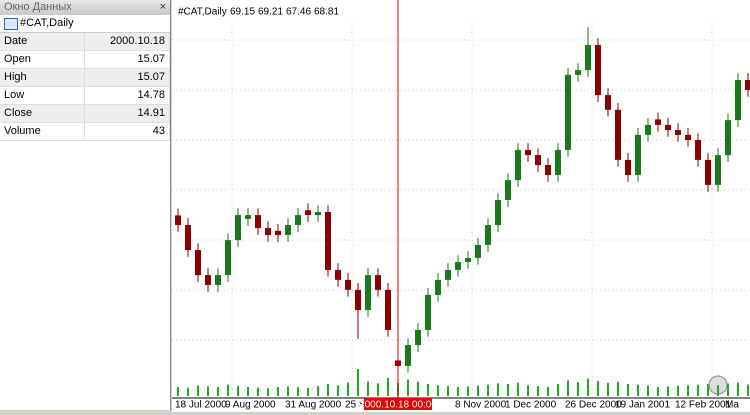 This screenshot has width=750, height=415. Describe the element at coordinates (42, 77) in the screenshot. I see `field-name: High` at that location.